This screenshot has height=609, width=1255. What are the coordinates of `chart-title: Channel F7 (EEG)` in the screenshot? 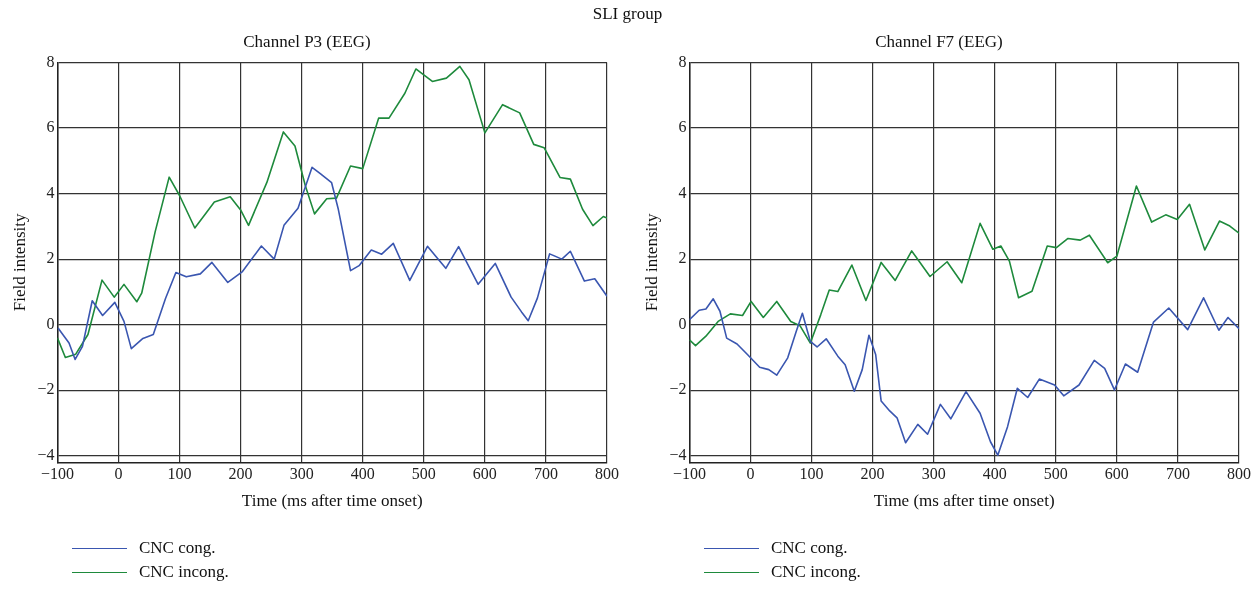 It's located at (939, 41).